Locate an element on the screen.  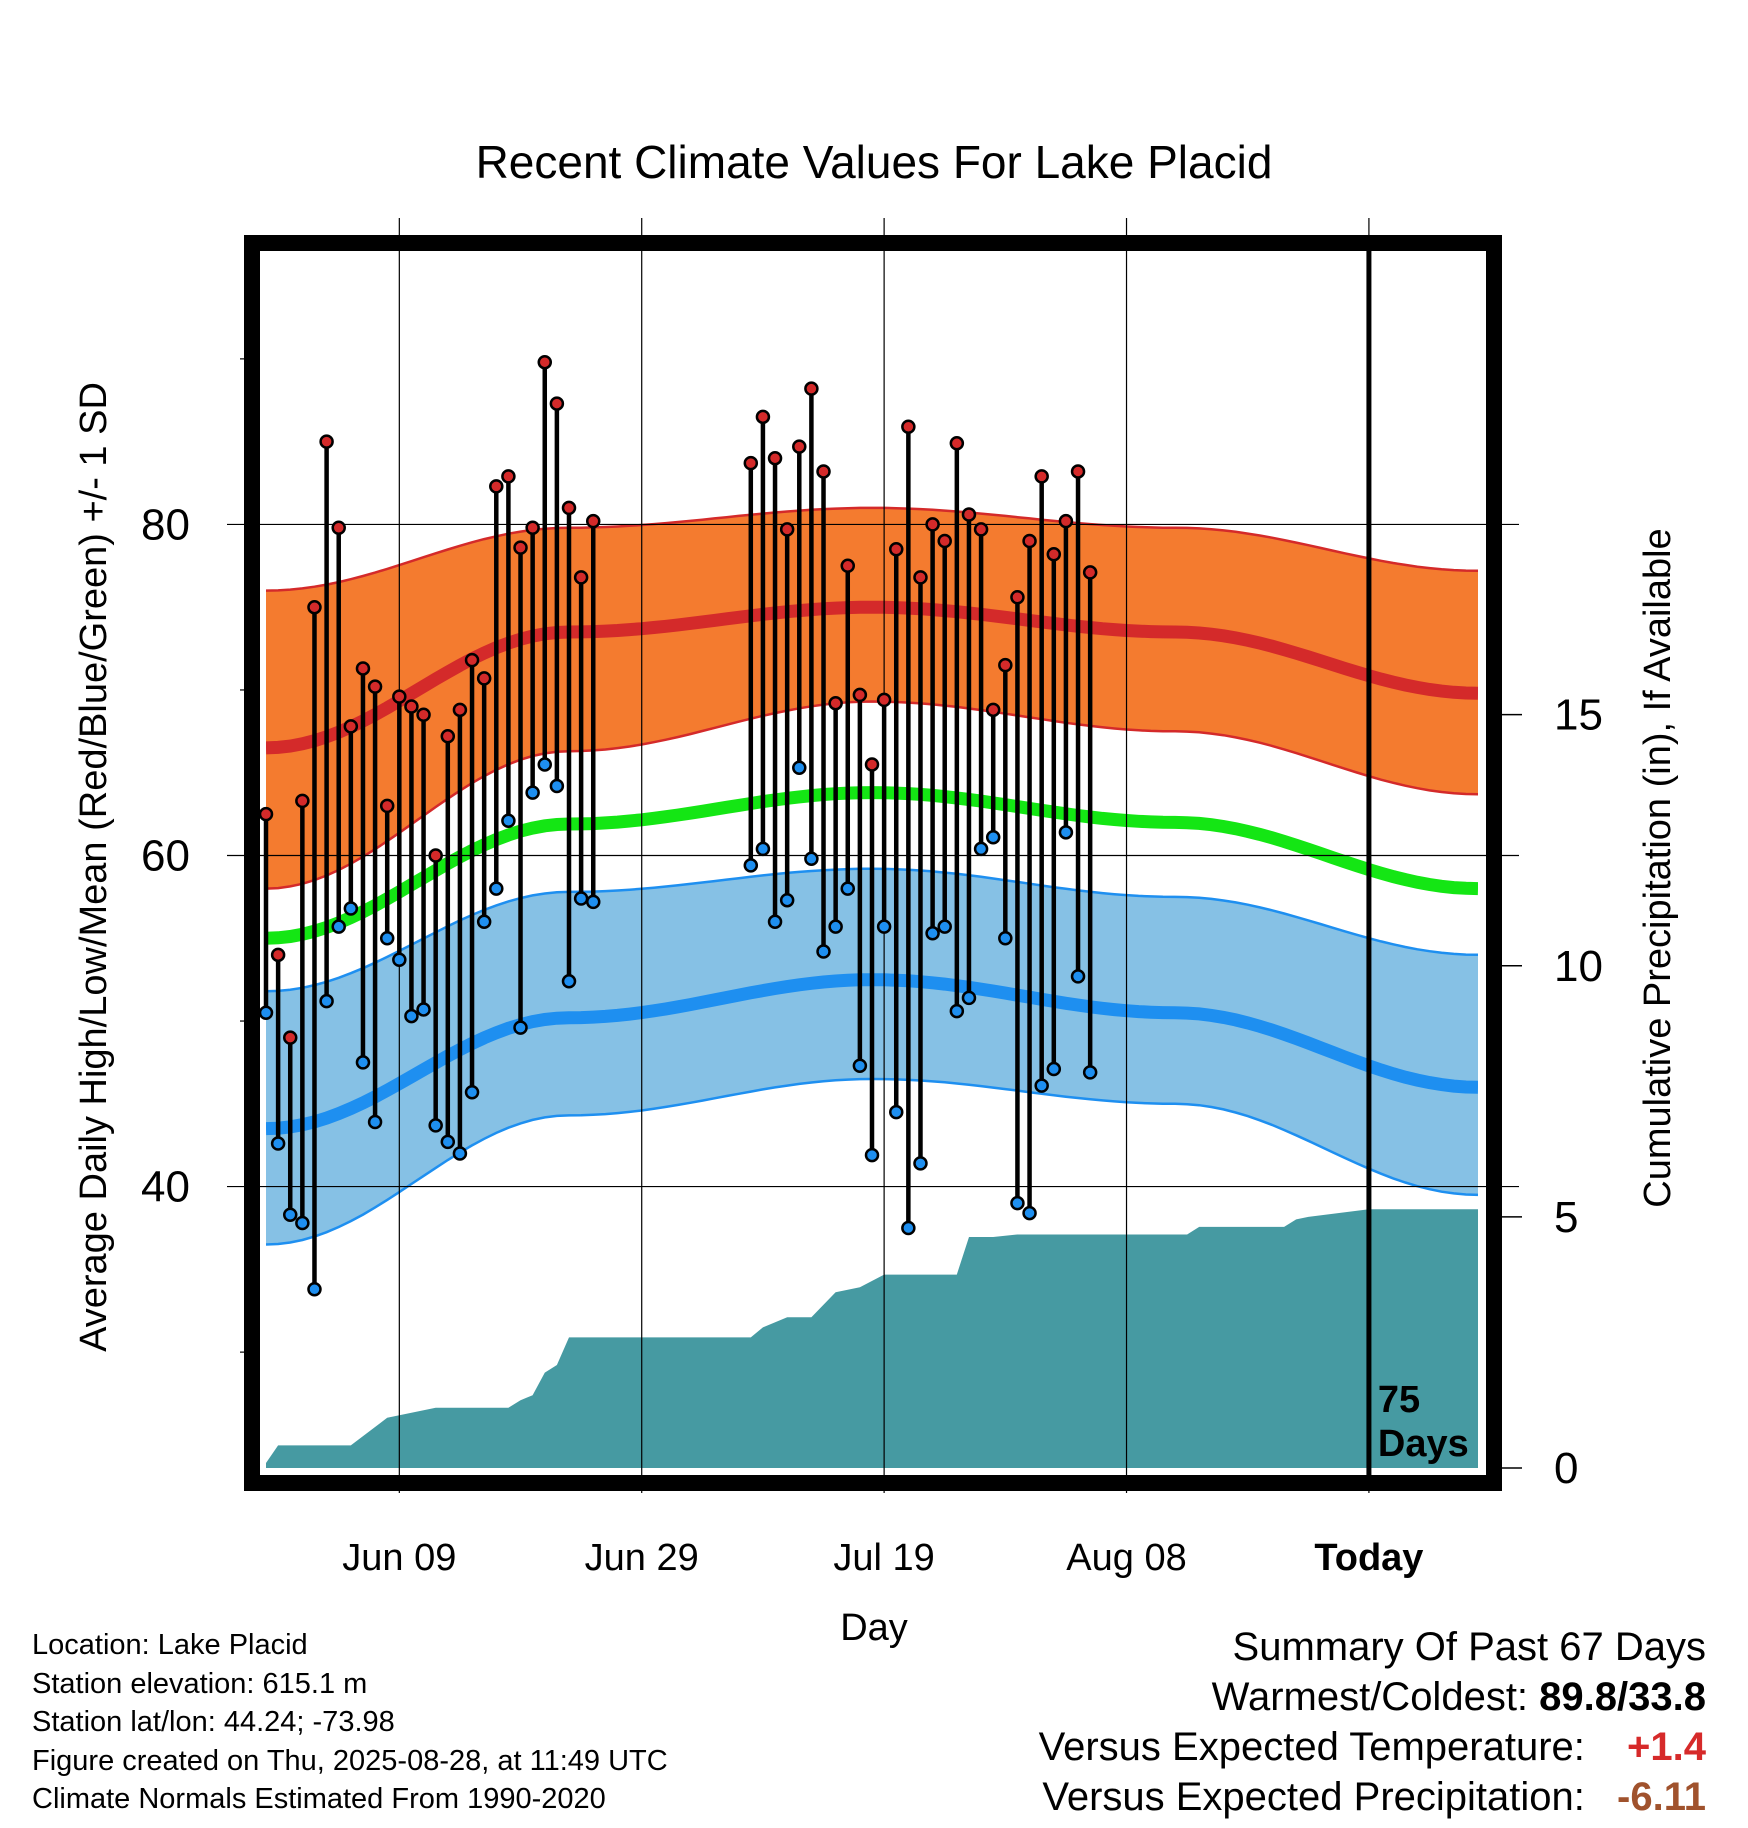
warmest-coldest-value: 89.8/33.8 is located at coordinates (1622, 1697).